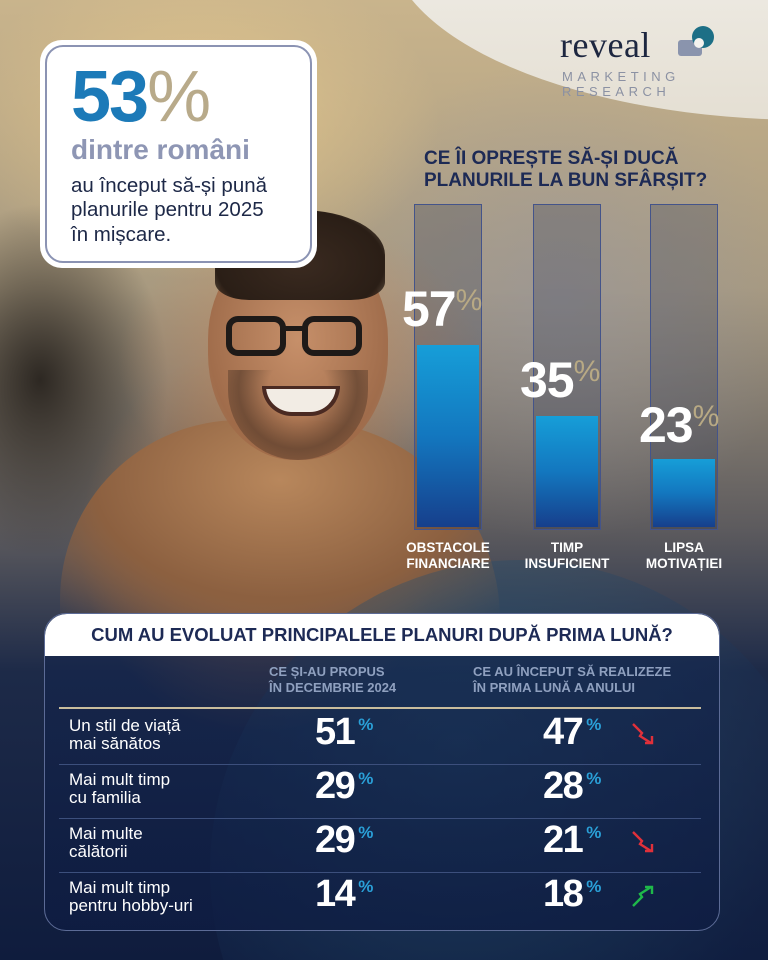  What do you see at coordinates (380, 738) in the screenshot?
I see `table-row: Un stil de viață mai sănătos 51 % 47 %` at bounding box center [380, 738].